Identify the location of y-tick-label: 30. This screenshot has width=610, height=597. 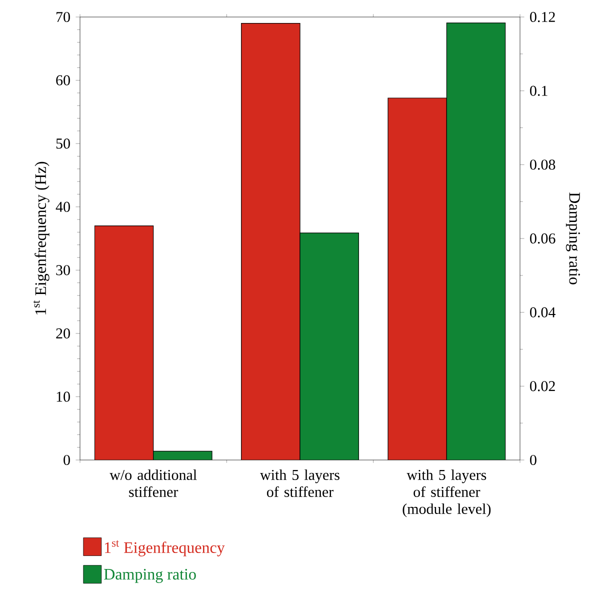
(63, 270).